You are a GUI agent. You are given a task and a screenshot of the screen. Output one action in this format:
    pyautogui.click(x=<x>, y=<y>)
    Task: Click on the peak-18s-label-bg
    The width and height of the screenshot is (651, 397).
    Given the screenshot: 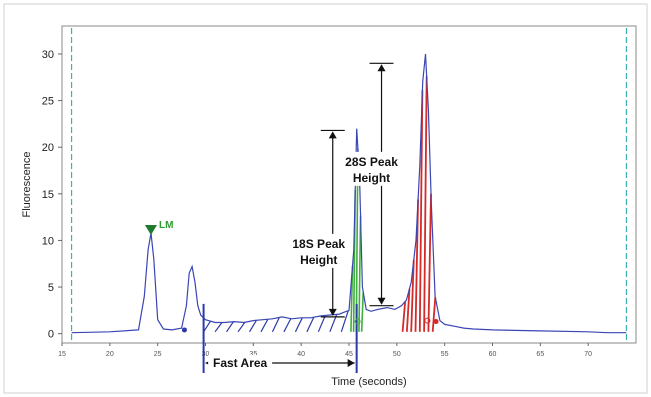 What is the action you would take?
    pyautogui.click(x=318, y=250)
    